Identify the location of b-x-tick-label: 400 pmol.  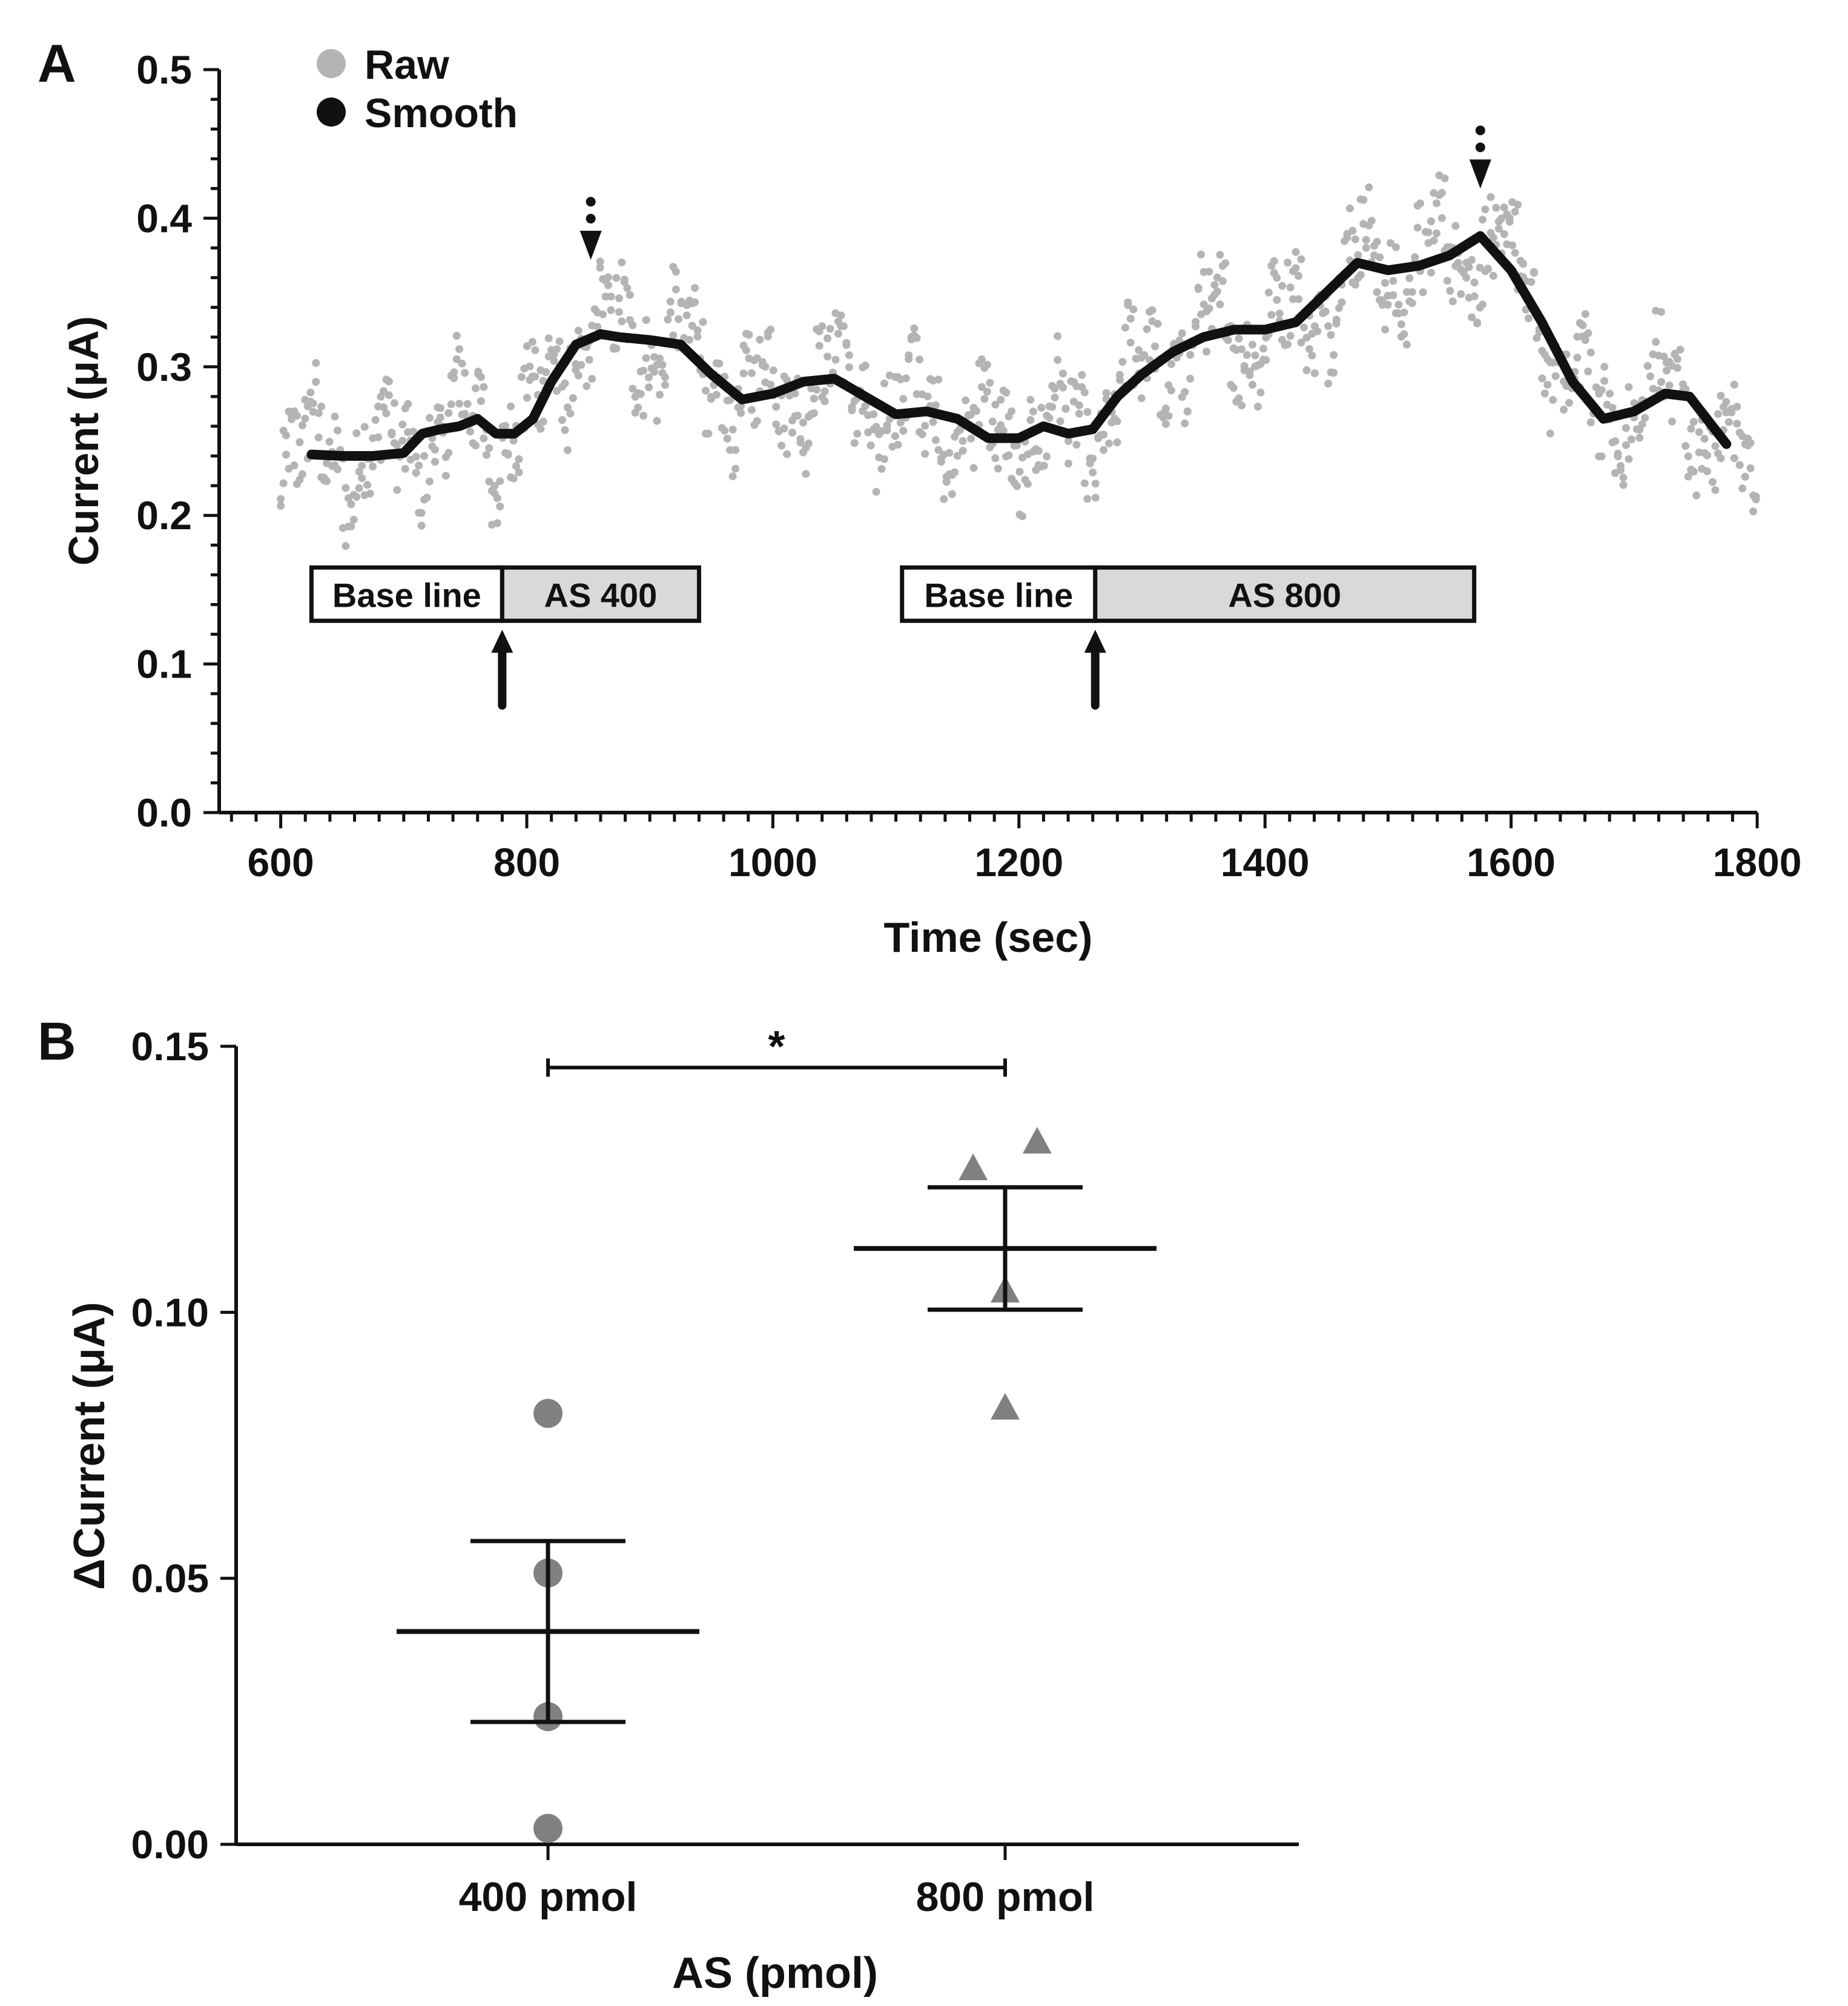
(548, 1897).